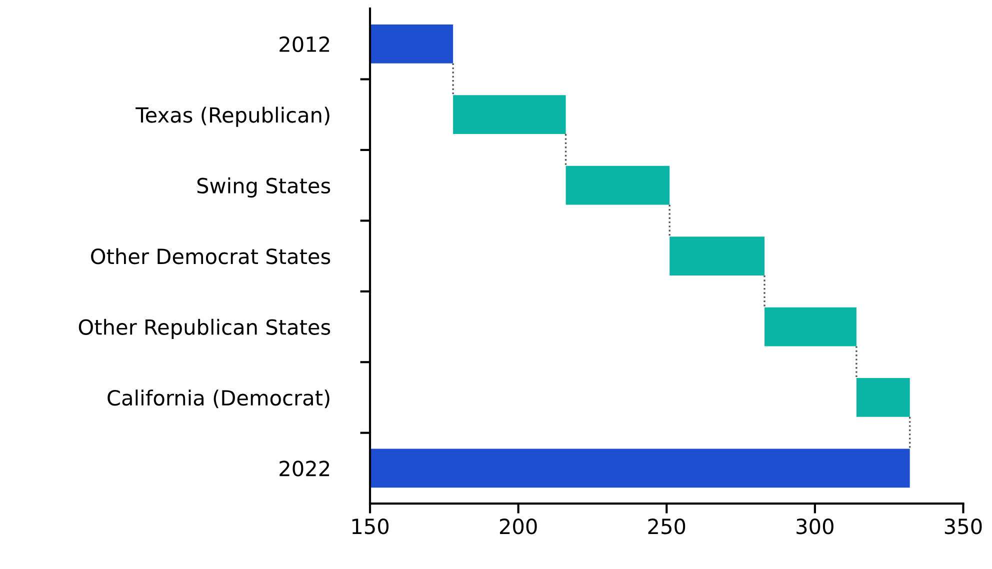 The width and height of the screenshot is (992, 569). Describe the element at coordinates (210, 256) in the screenshot. I see `y-tick-label: Other Democrat States` at that location.